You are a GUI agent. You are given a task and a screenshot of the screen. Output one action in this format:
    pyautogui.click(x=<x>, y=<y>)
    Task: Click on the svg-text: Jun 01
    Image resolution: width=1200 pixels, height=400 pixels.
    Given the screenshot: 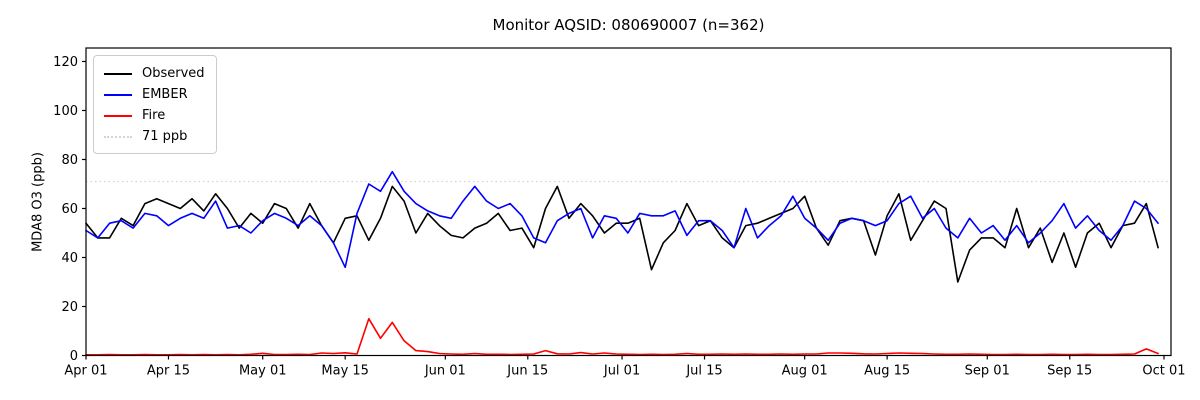 What is the action you would take?
    pyautogui.click(x=445, y=371)
    